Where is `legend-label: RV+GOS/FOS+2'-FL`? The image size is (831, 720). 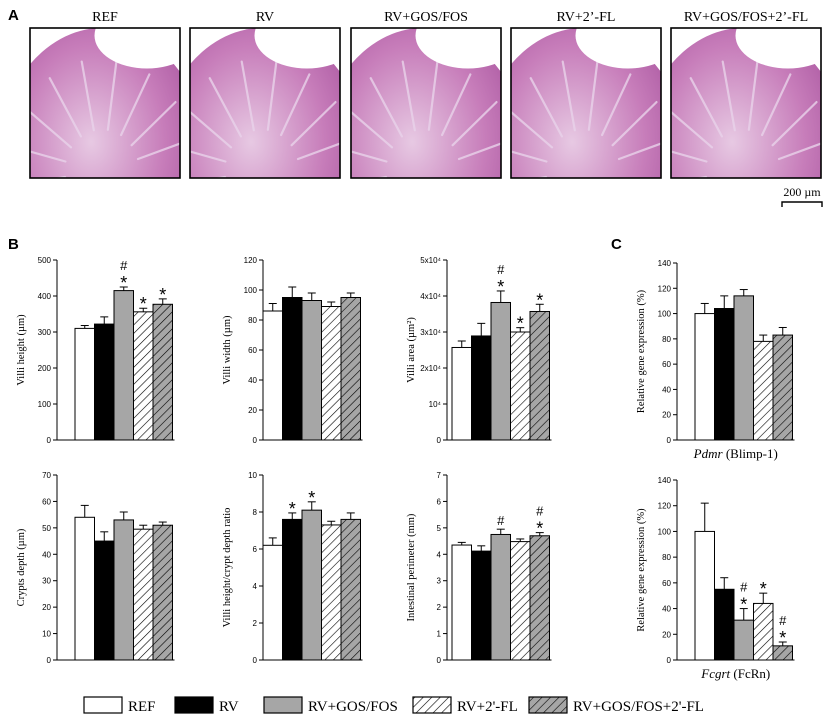 legend-label: RV+GOS/FOS+2'-FL is located at coordinates (638, 707).